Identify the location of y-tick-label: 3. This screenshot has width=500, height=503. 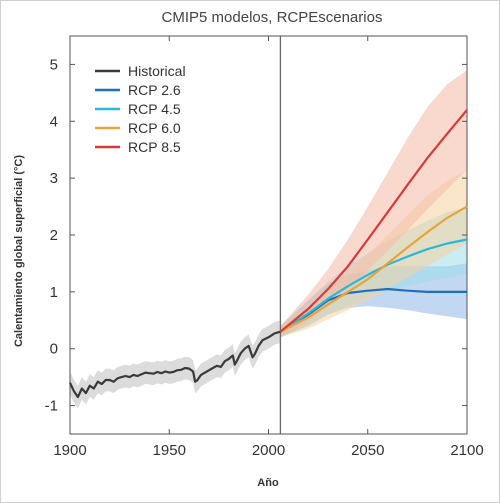
(54, 178).